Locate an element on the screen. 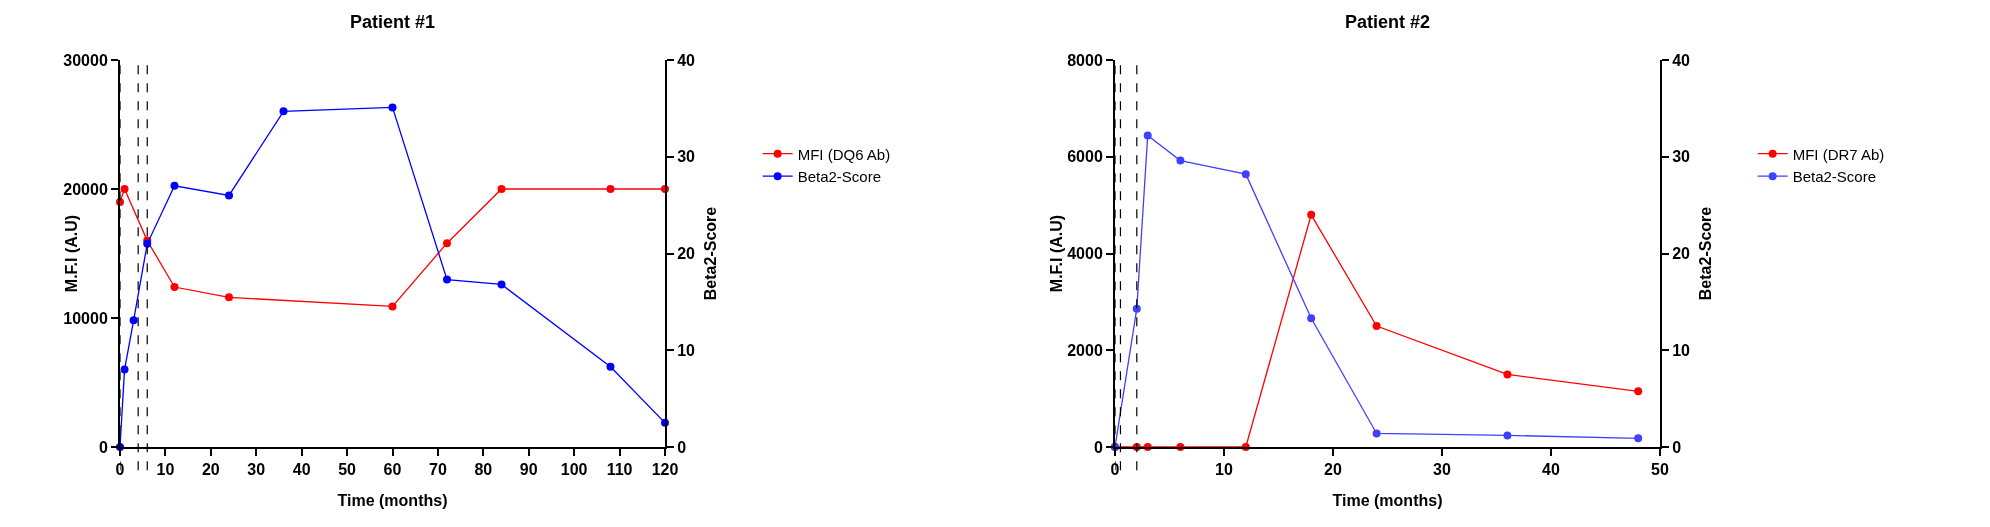  chart-title: Patient #2 is located at coordinates (1387, 22).